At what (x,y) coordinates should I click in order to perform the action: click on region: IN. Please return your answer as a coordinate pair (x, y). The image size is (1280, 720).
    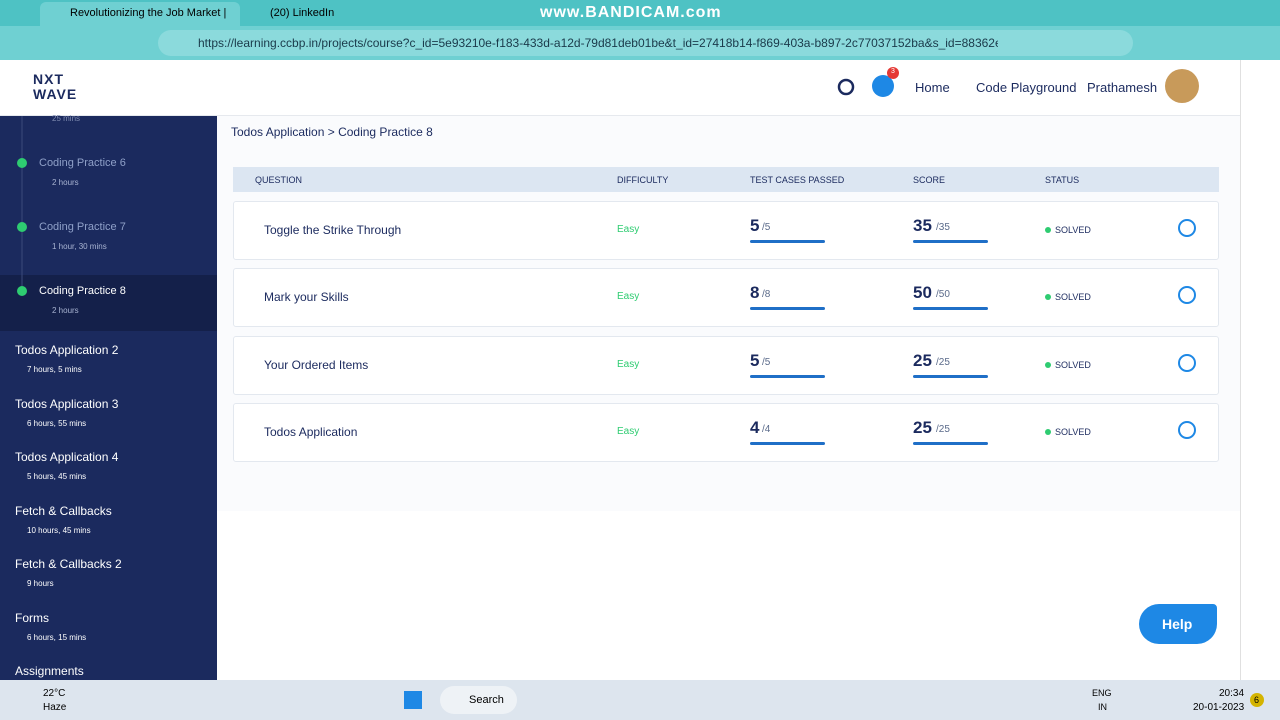
    Looking at the image, I should click on (1102, 707).